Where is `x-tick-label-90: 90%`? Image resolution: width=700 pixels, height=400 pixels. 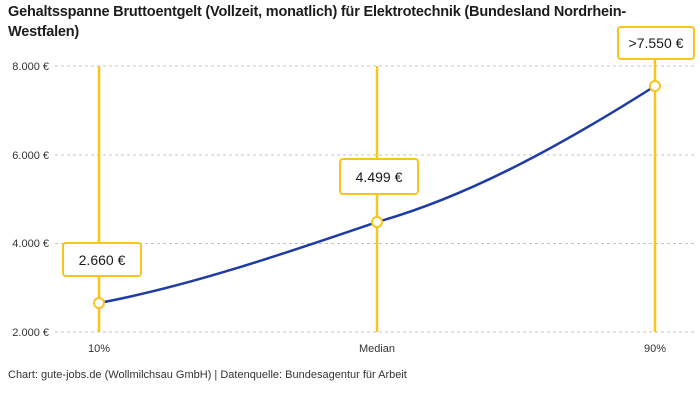
x-tick-label-90: 90% is located at coordinates (655, 349).